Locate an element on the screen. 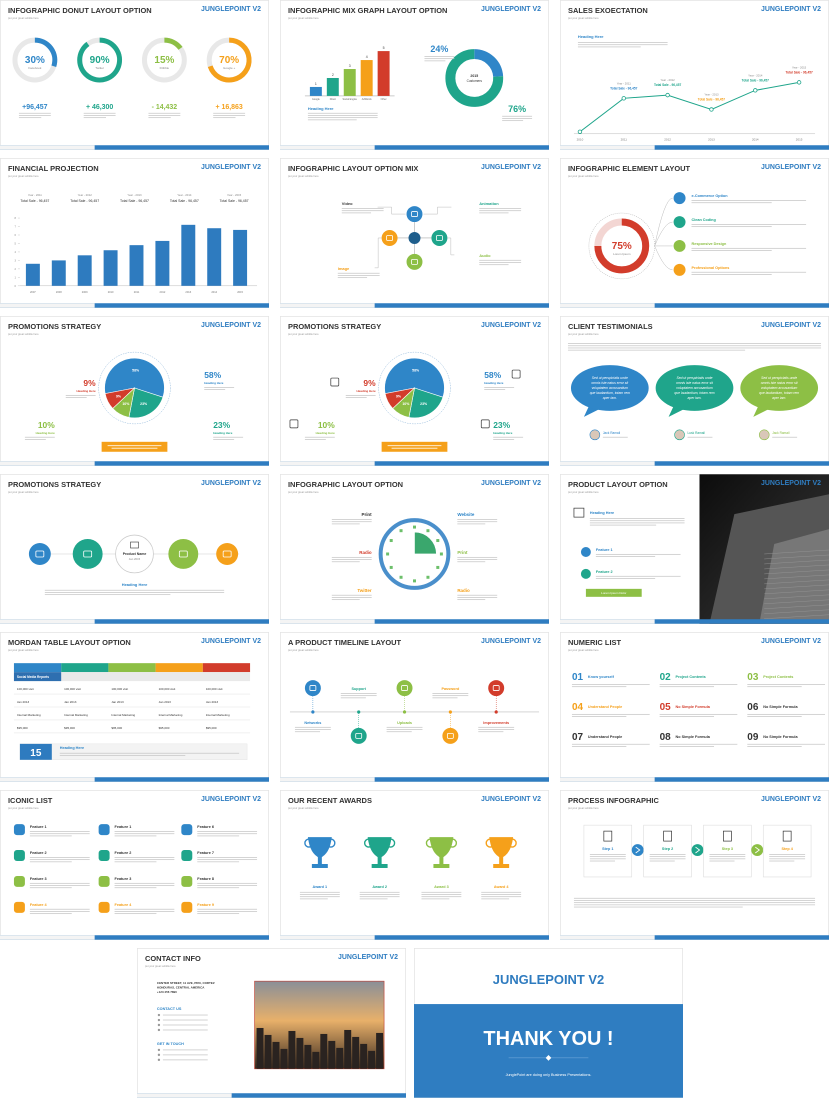 This screenshot has width=829, height=1104. arc is located at coordinates (622, 246).